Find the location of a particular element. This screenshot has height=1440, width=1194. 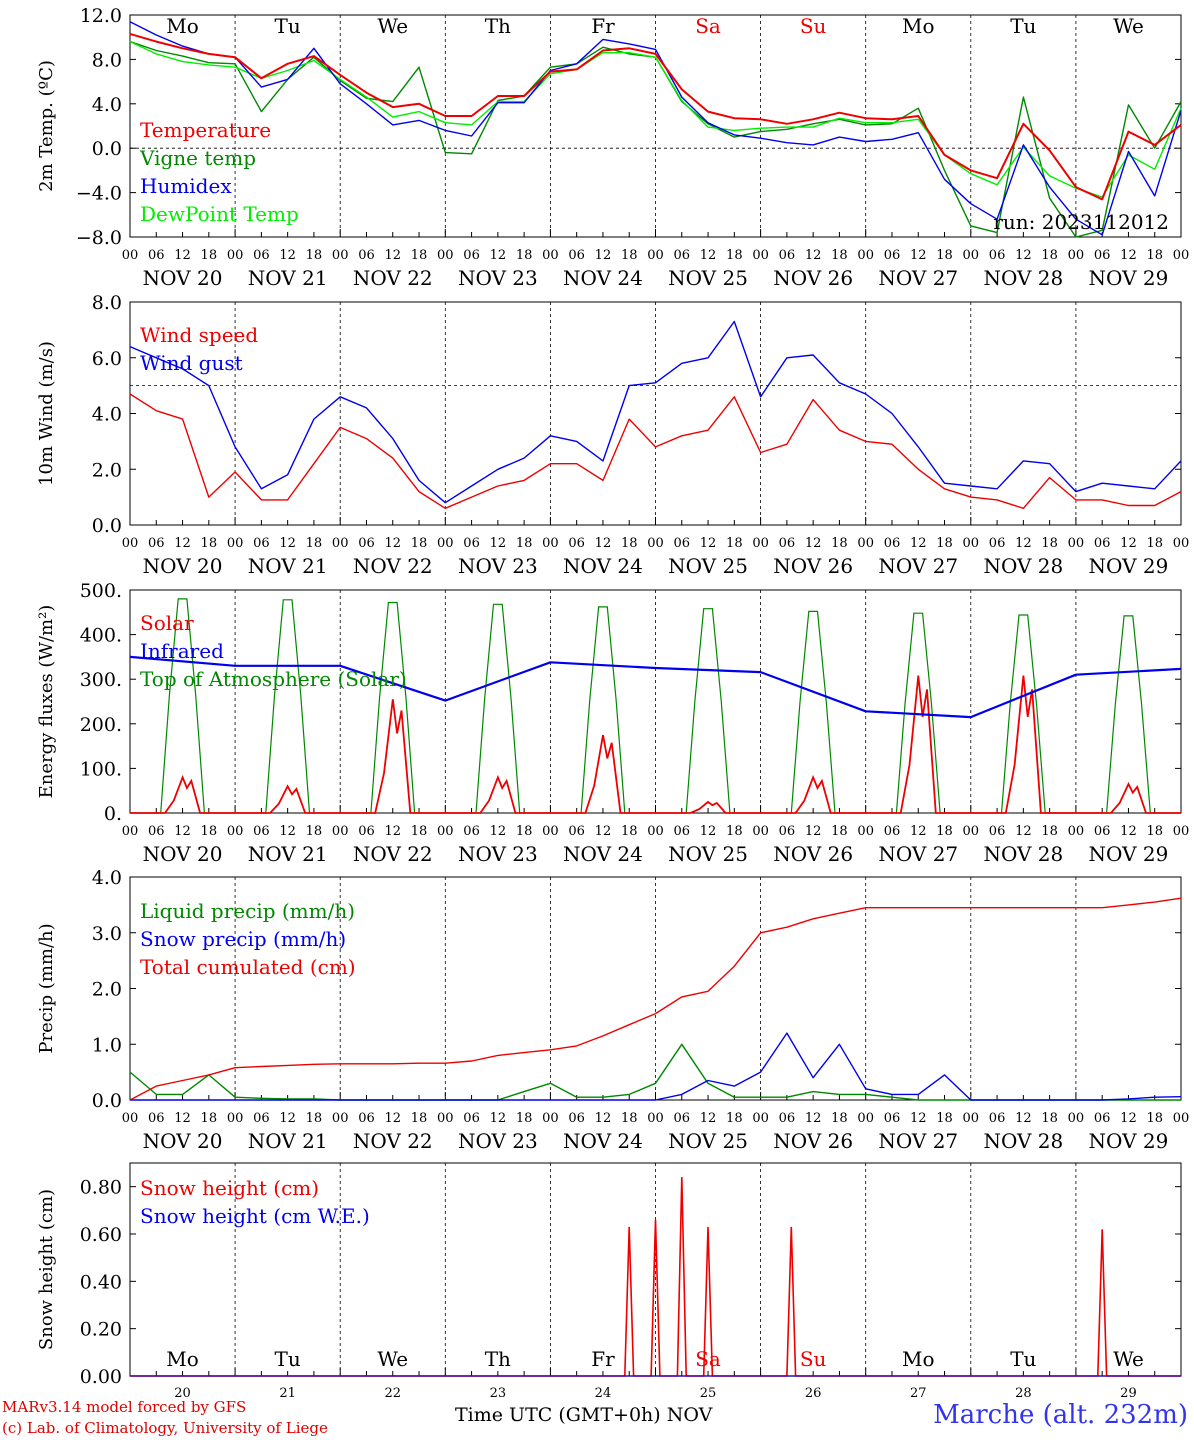

station-title: Marche (alt. 232m) is located at coordinates (1060, 1415).